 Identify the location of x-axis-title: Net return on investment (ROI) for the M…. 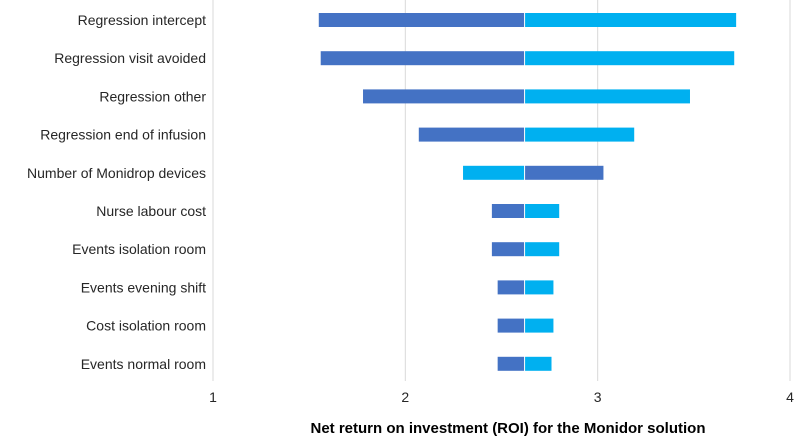
(508, 428).